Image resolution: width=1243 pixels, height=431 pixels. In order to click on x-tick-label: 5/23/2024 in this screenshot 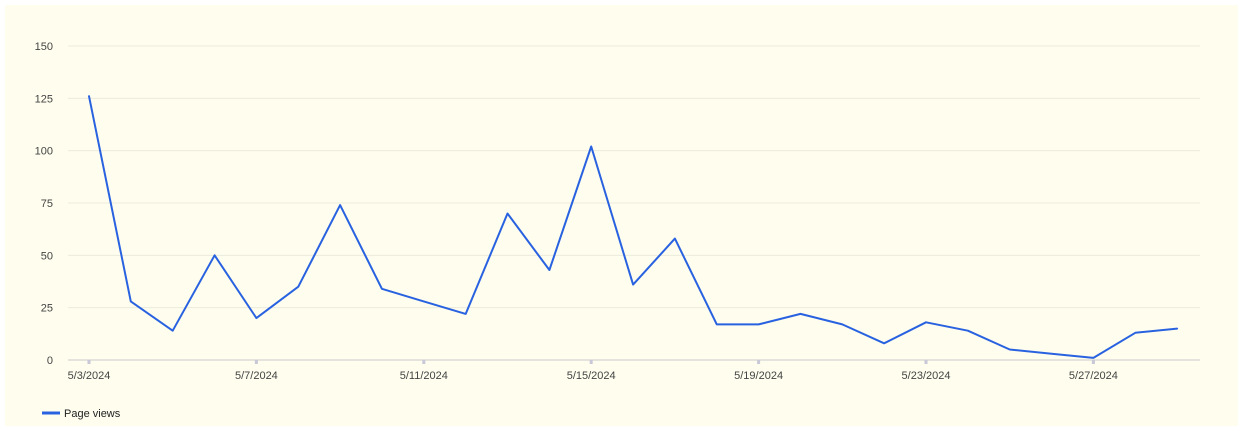, I will do `click(926, 376)`.